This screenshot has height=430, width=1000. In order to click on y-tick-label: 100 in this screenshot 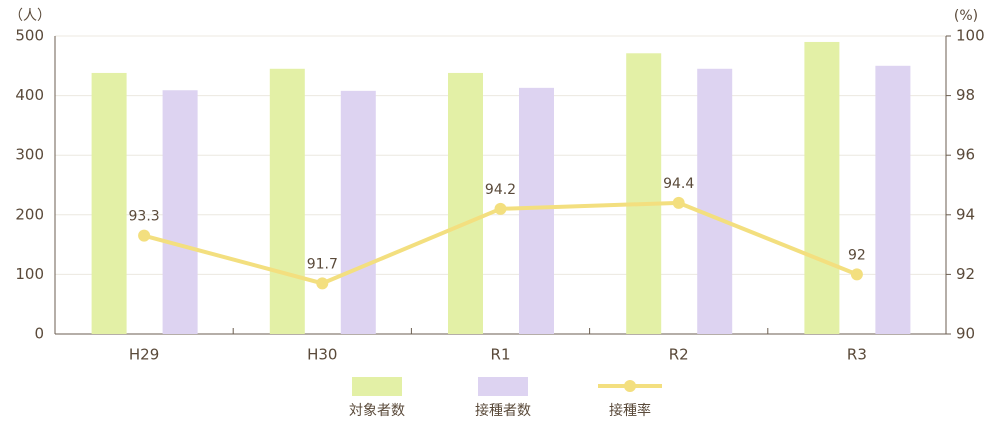, I will do `click(29, 274)`.